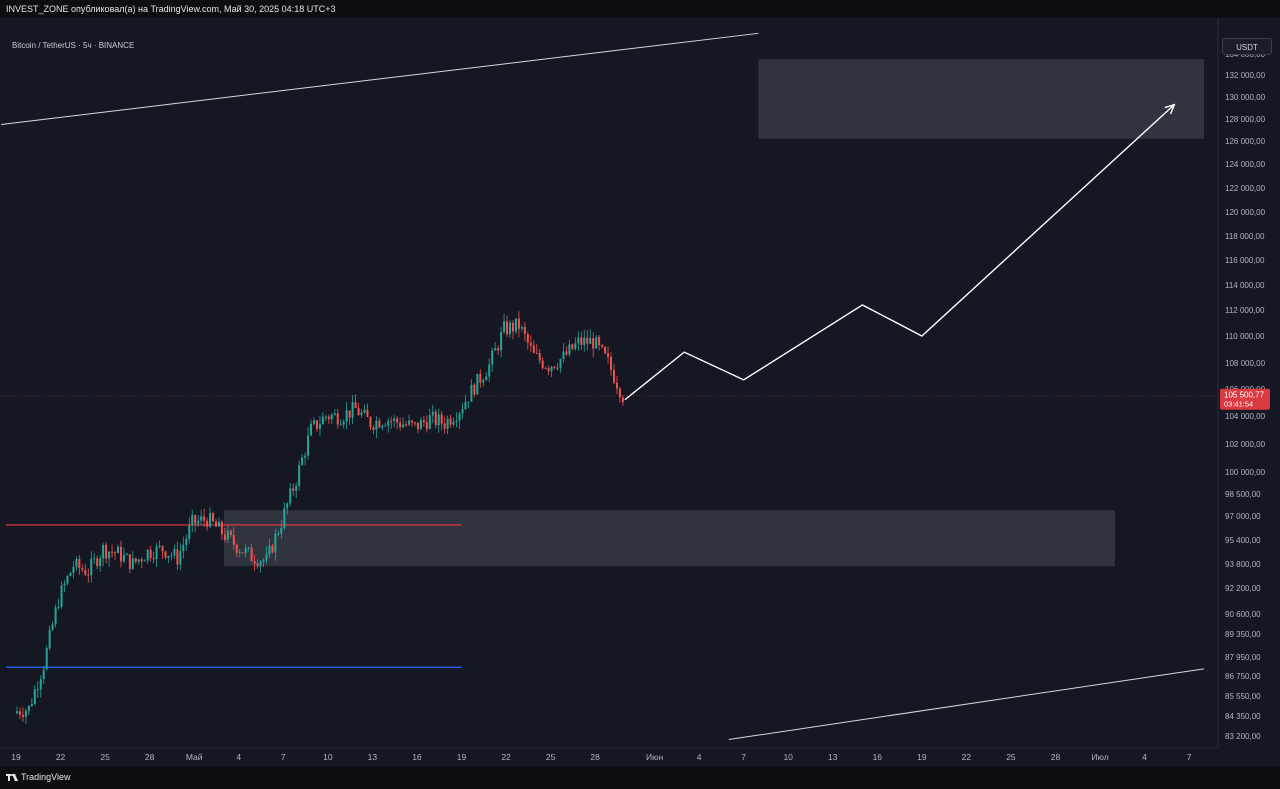  What do you see at coordinates (1243, 494) in the screenshot?
I see `price-tick-label: 98 500,00` at bounding box center [1243, 494].